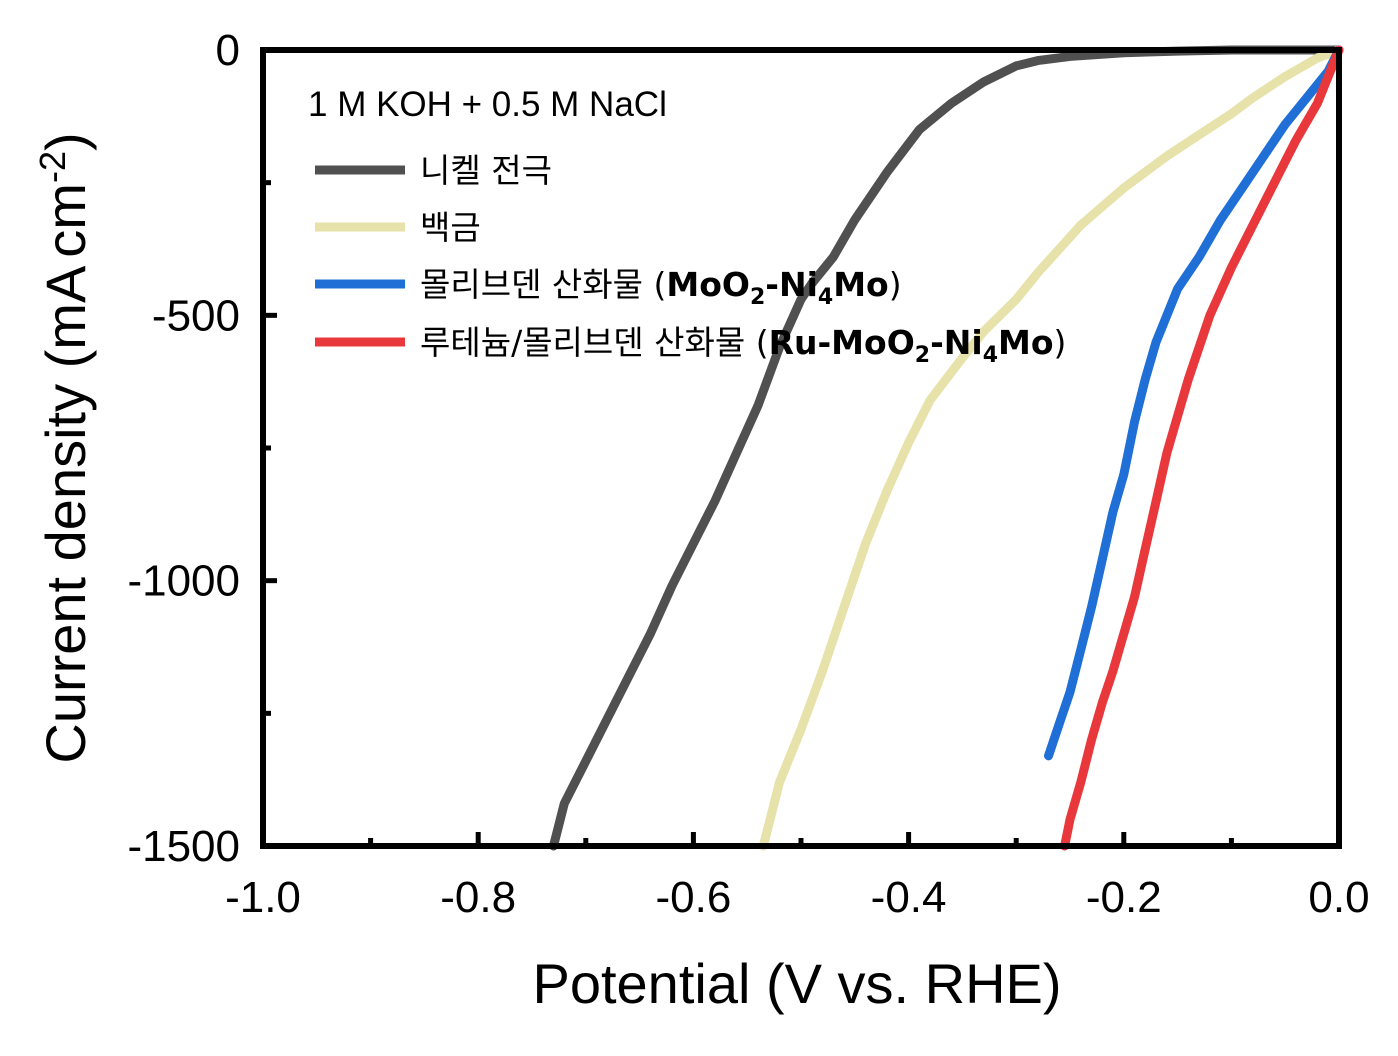 This screenshot has width=1398, height=1056. I want to click on y-tick-label: 0, so click(228, 50).